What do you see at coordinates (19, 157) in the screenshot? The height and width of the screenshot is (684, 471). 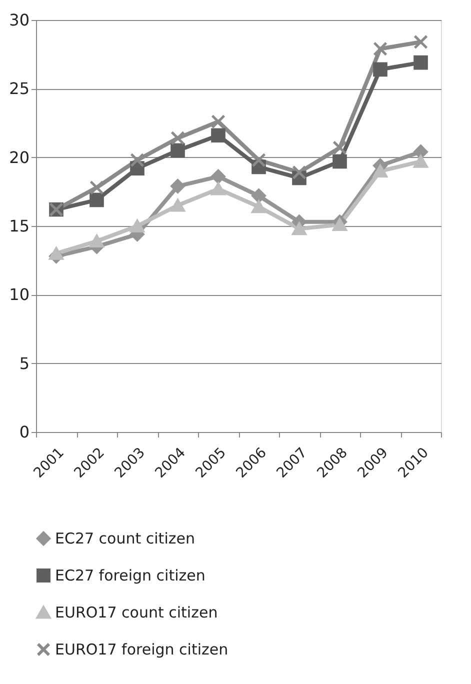 I see `y-tick-label: 20` at bounding box center [19, 157].